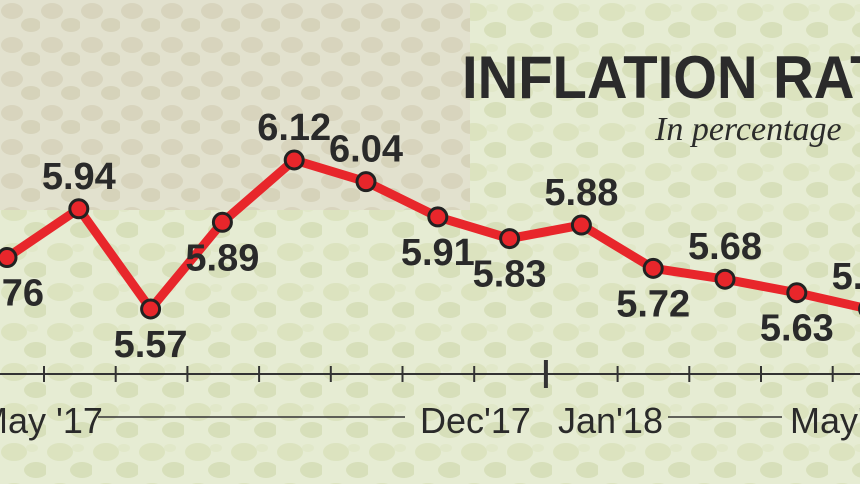  I want to click on chart-subtitle: In percentage, so click(748, 129).